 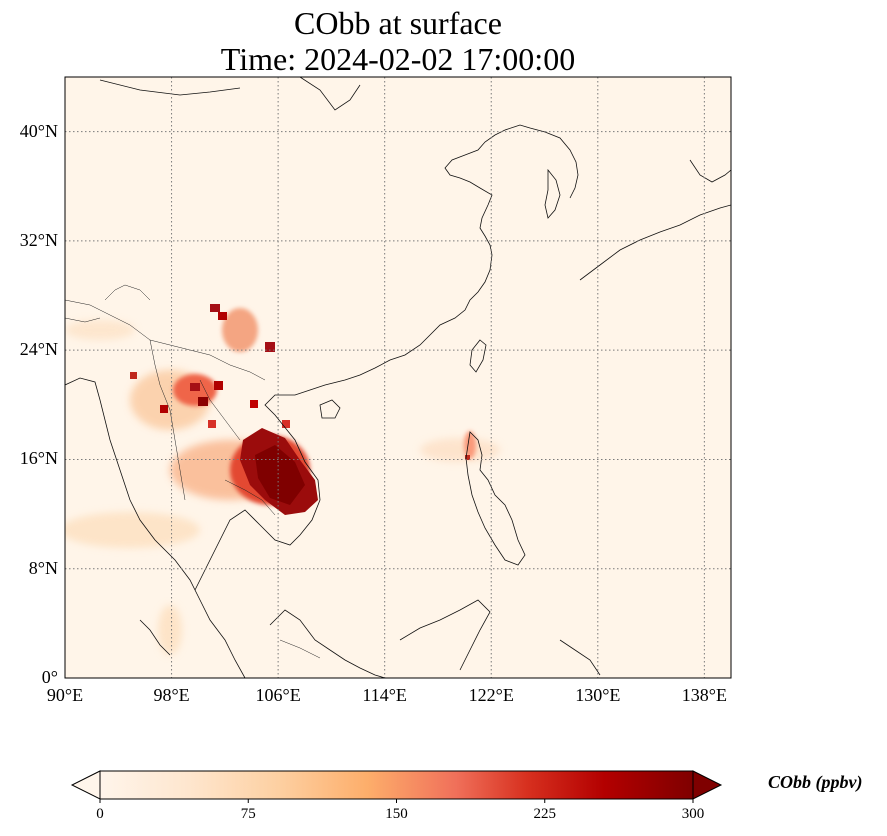 What do you see at coordinates (396, 801) in the screenshot?
I see `colorbar-ticks` at bounding box center [396, 801].